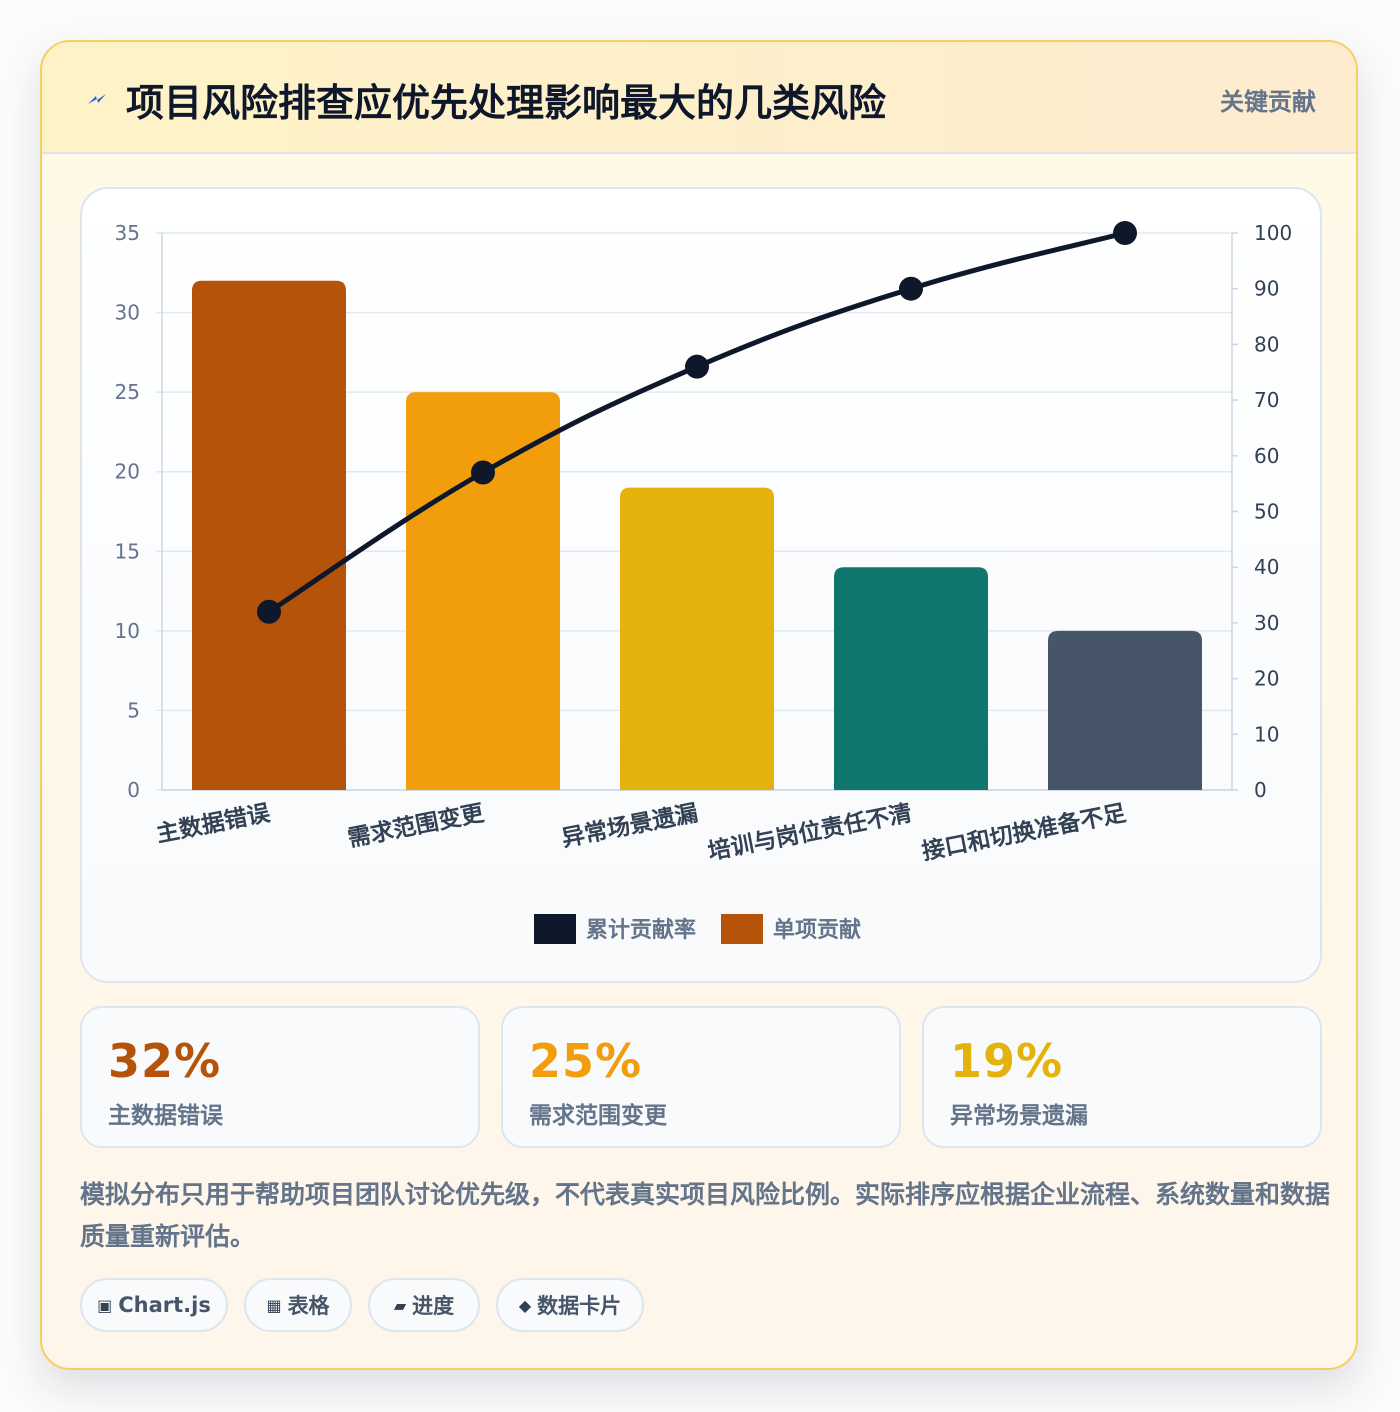 The width and height of the screenshot is (1400, 1412). I want to click on stat-card: 32% 主数据错误, so click(280, 1077).